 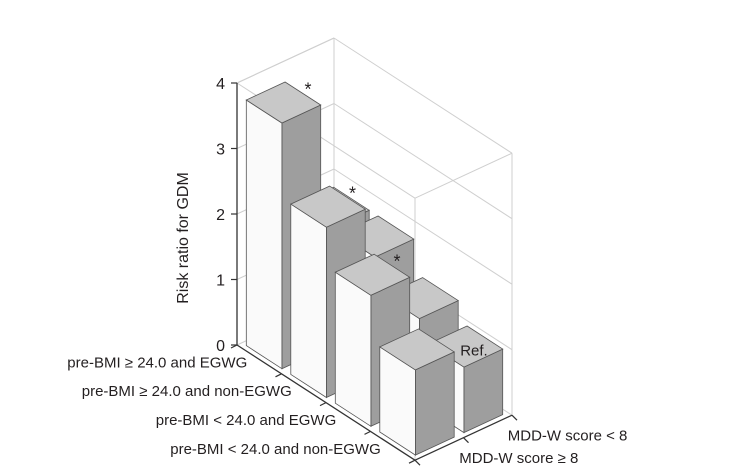 I want to click on z-axis-title: Risk ratio for GDM, so click(x=183, y=238).